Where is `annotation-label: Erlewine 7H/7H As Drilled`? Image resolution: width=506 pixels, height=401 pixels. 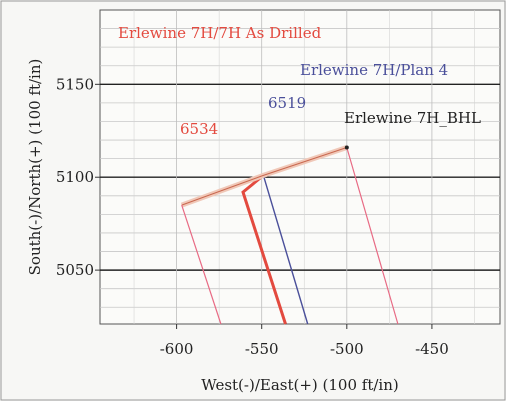
annotation-label: Erlewine 7H/7H As Drilled is located at coordinates (220, 33).